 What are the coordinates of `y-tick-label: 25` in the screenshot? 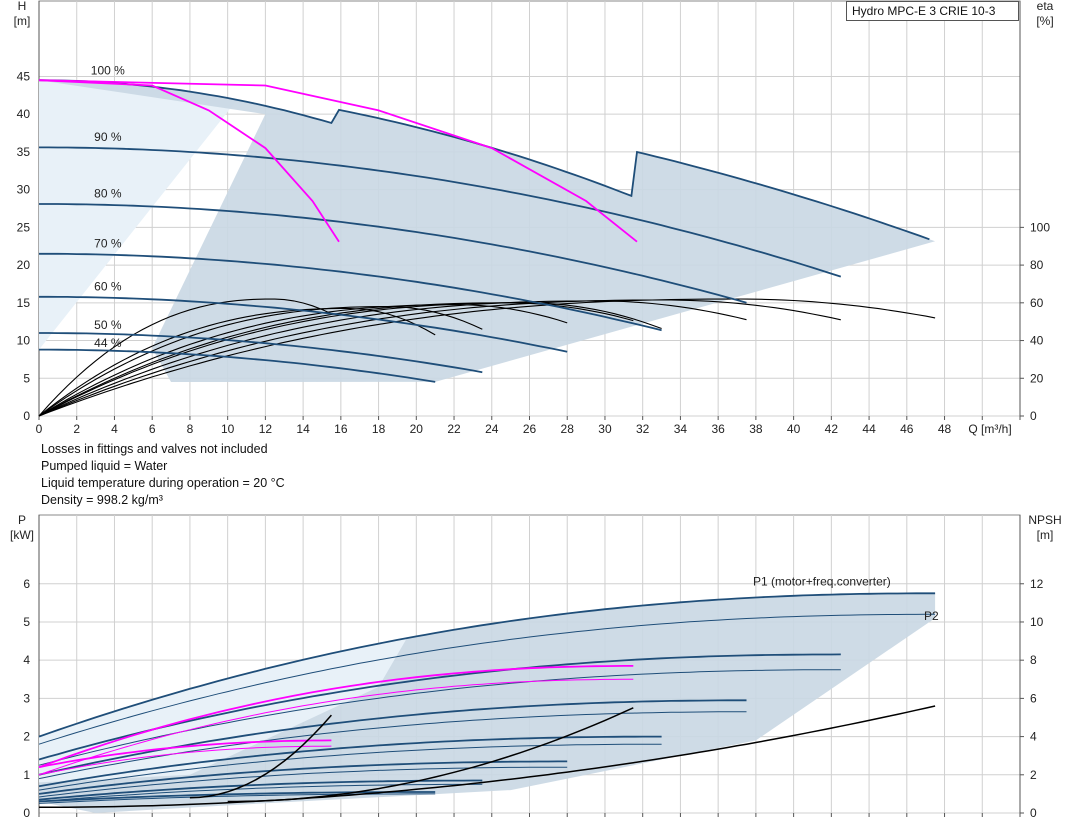 It's located at (24, 227).